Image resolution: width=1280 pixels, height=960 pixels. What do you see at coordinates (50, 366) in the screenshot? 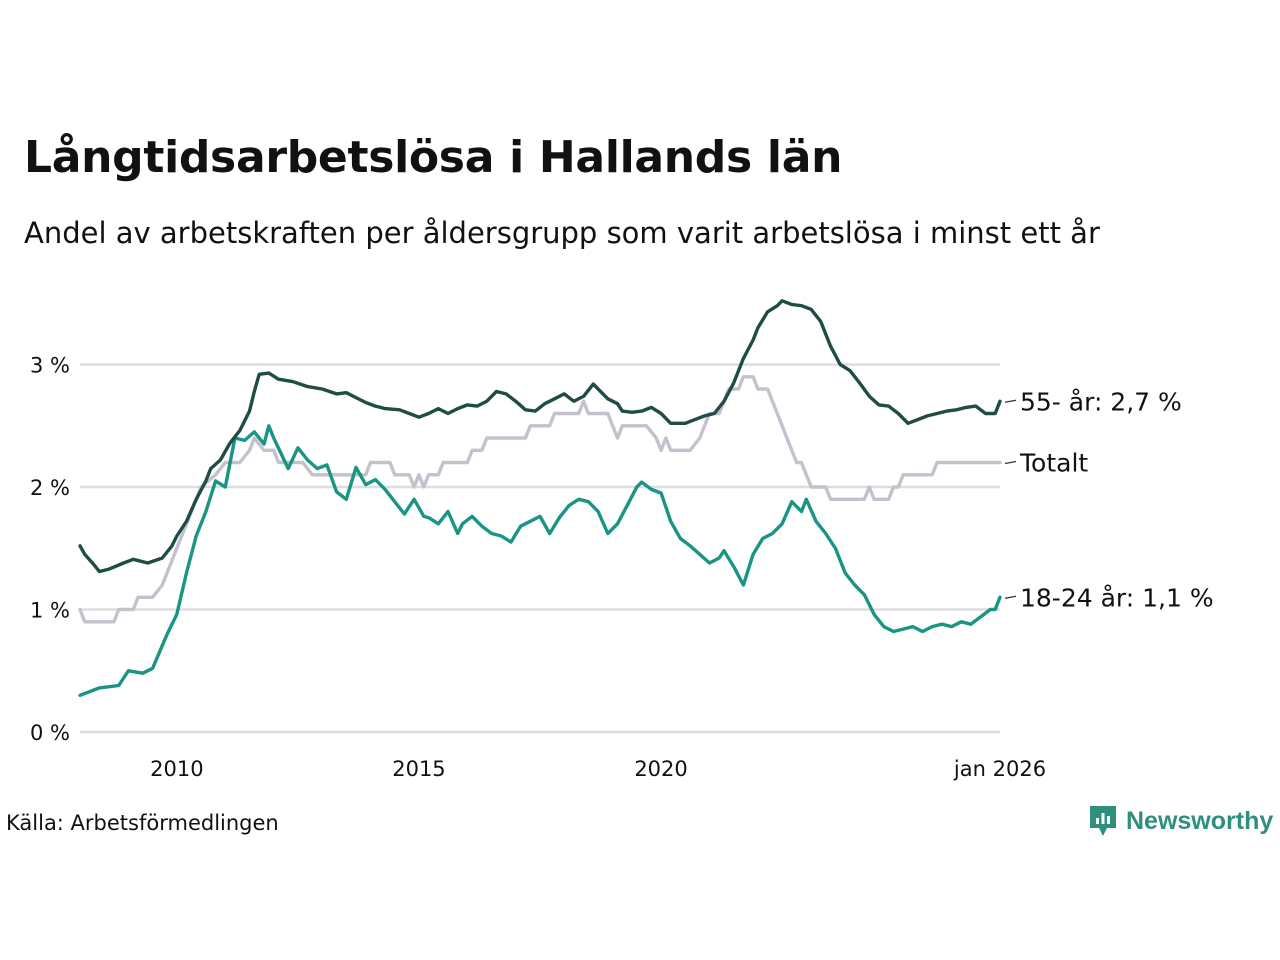
I see `y-tick-label: 3 %` at bounding box center [50, 366].